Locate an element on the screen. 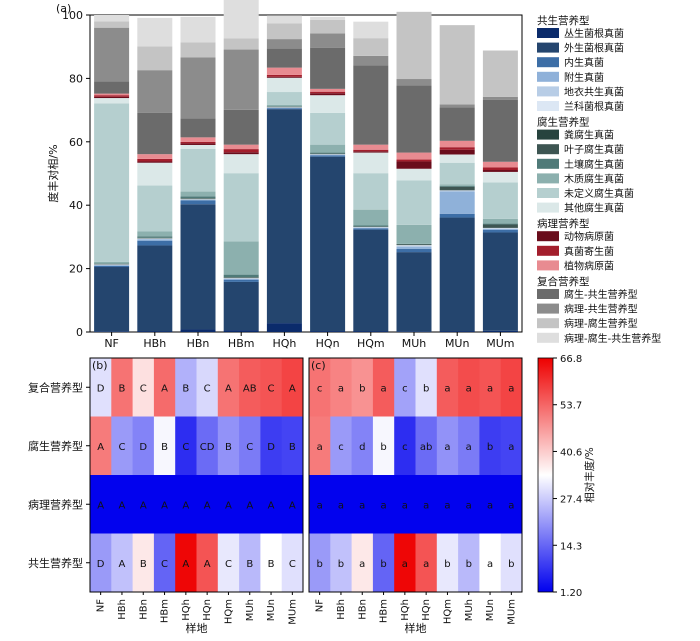 Image resolution: width=700 pixels, height=641 pixels. panel-label: (a) is located at coordinates (63, 8).